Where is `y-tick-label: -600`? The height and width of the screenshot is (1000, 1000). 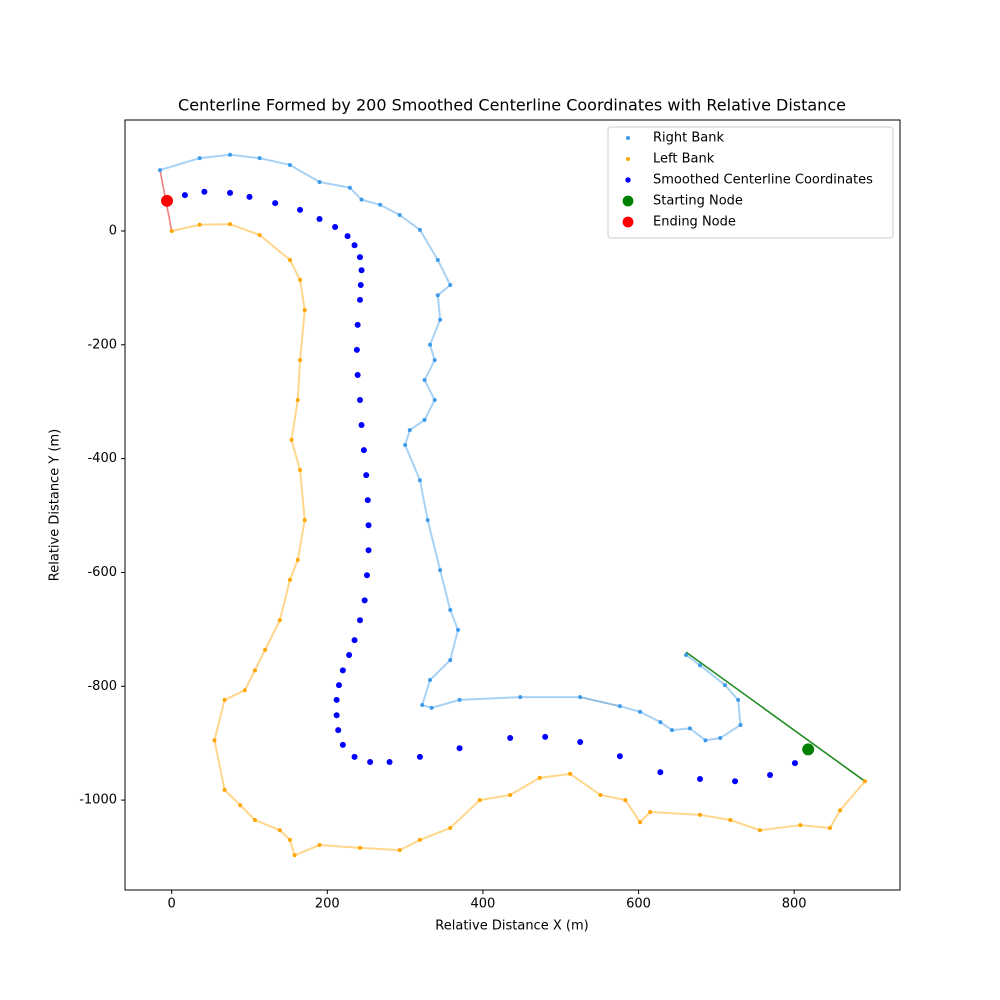
y-tick-label: -600 is located at coordinates (102, 572).